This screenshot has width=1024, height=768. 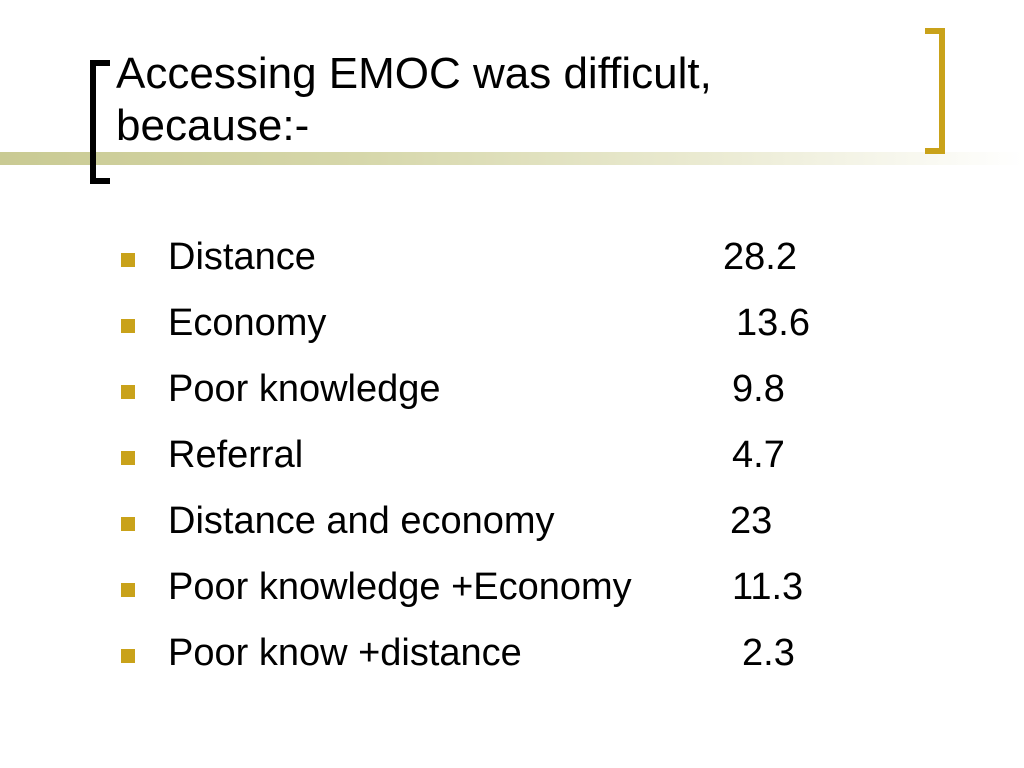 What do you see at coordinates (758, 455) in the screenshot?
I see `bullet-value: 4.7` at bounding box center [758, 455].